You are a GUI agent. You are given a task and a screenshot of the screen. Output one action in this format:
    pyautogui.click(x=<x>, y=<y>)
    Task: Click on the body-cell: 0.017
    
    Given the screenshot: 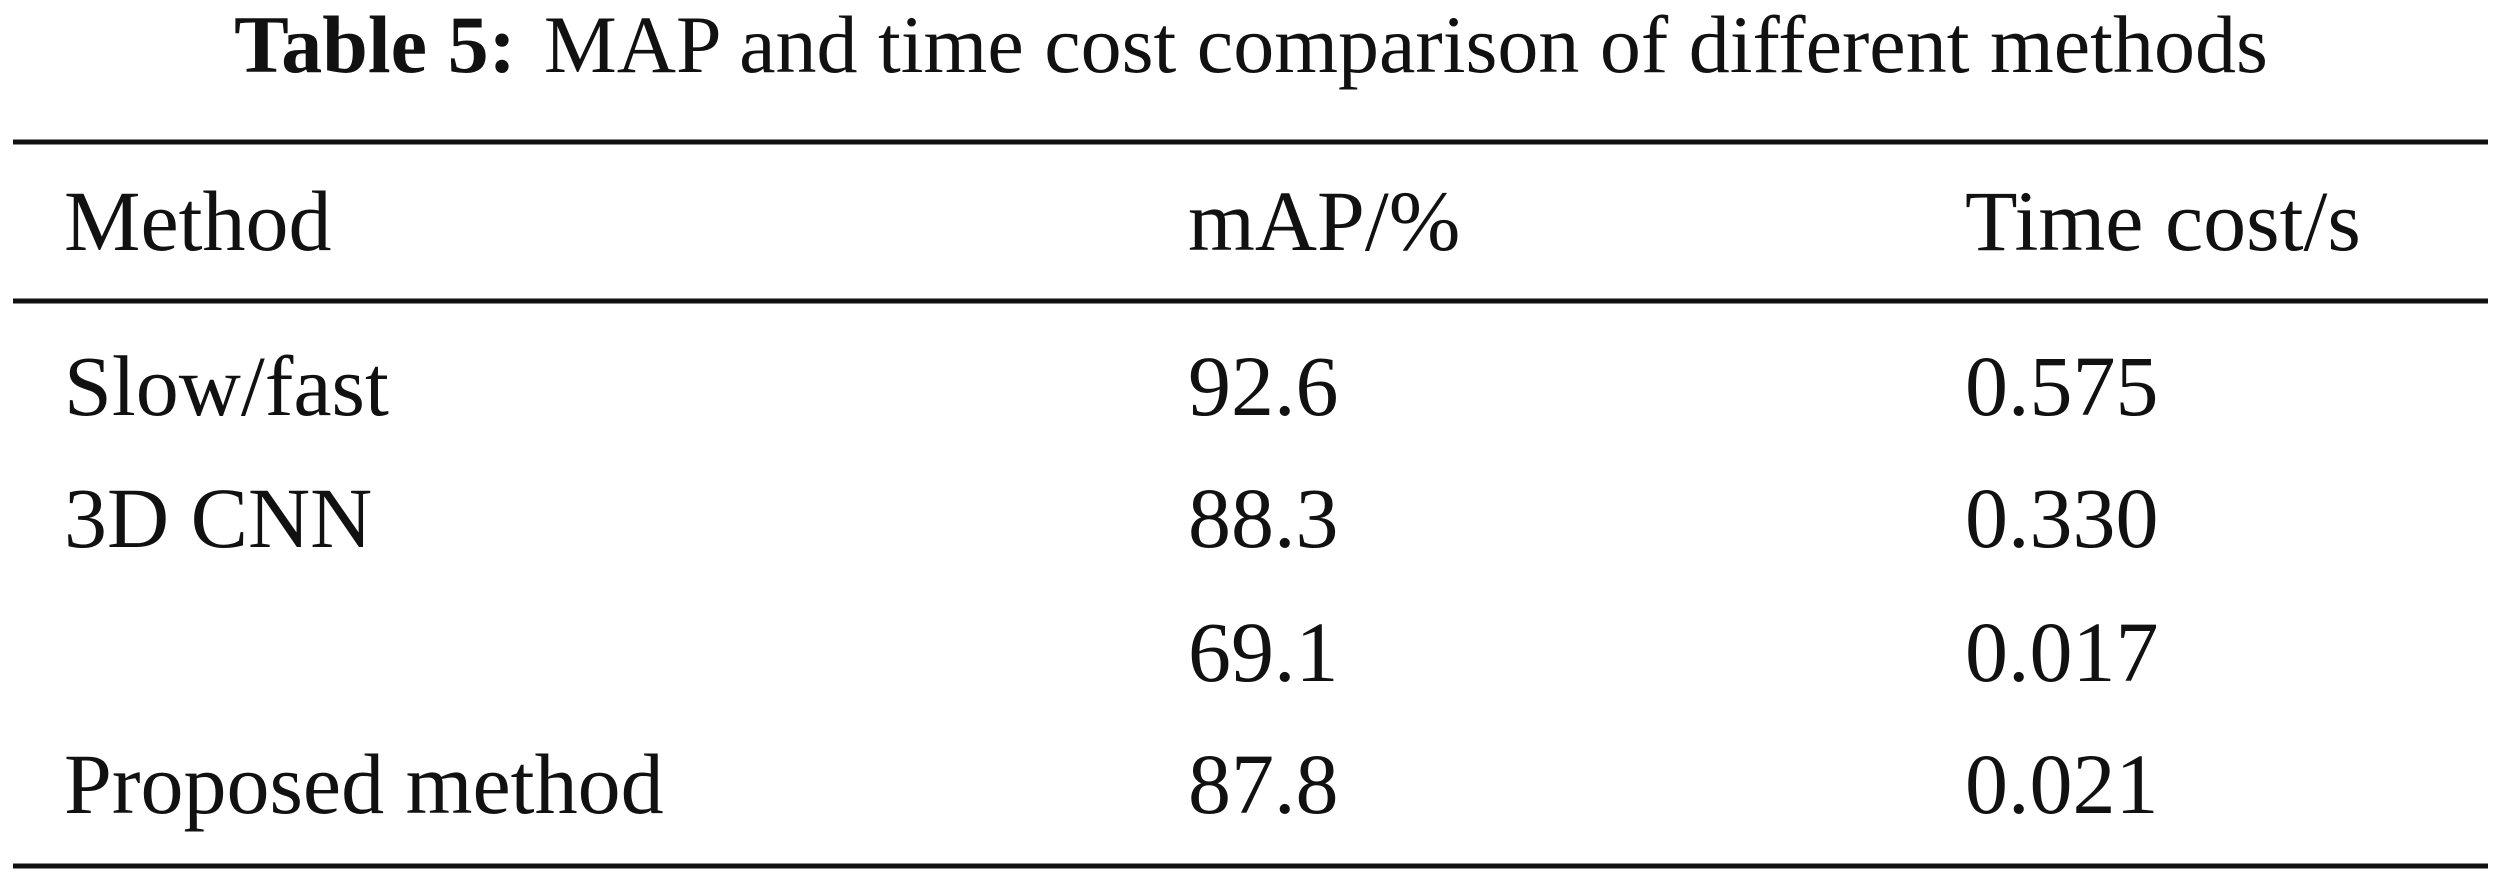 What is the action you would take?
    pyautogui.click(x=2062, y=652)
    